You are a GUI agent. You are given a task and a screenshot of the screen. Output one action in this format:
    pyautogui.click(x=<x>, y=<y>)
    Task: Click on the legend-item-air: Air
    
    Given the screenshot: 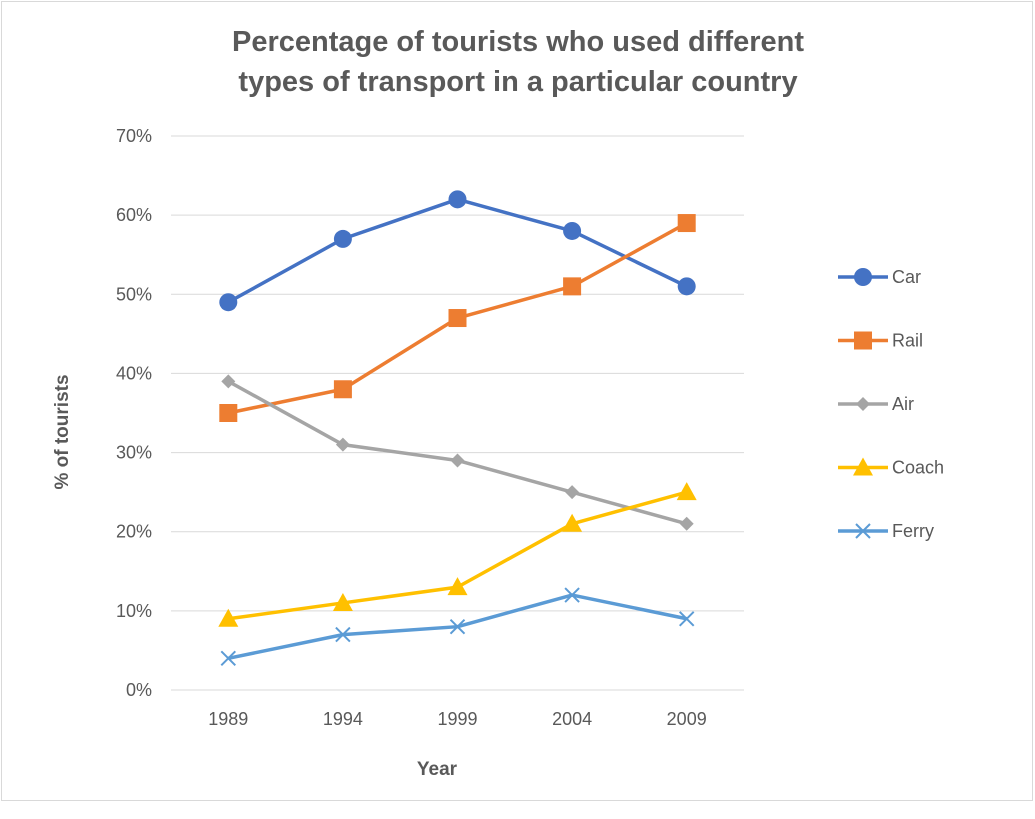 What is the action you would take?
    pyautogui.click(x=876, y=404)
    